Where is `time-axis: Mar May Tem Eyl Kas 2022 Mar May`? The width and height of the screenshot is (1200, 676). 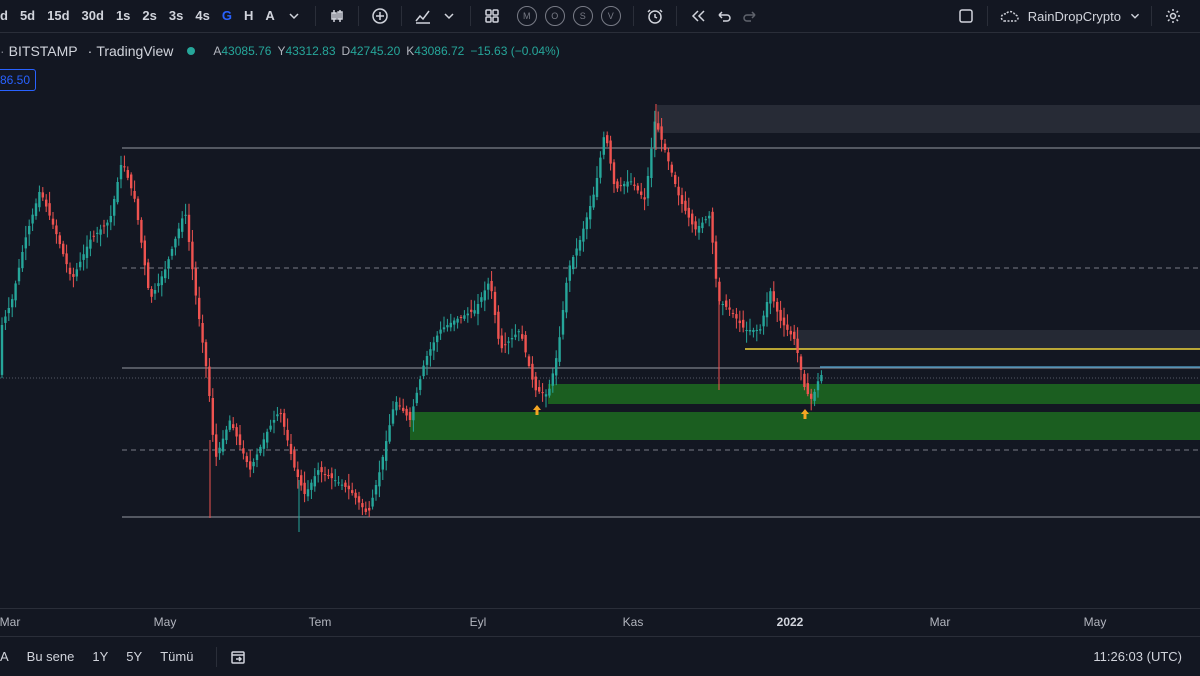
time-axis: Mar May Tem Eyl Kas 2022 Mar May is located at coordinates (600, 622).